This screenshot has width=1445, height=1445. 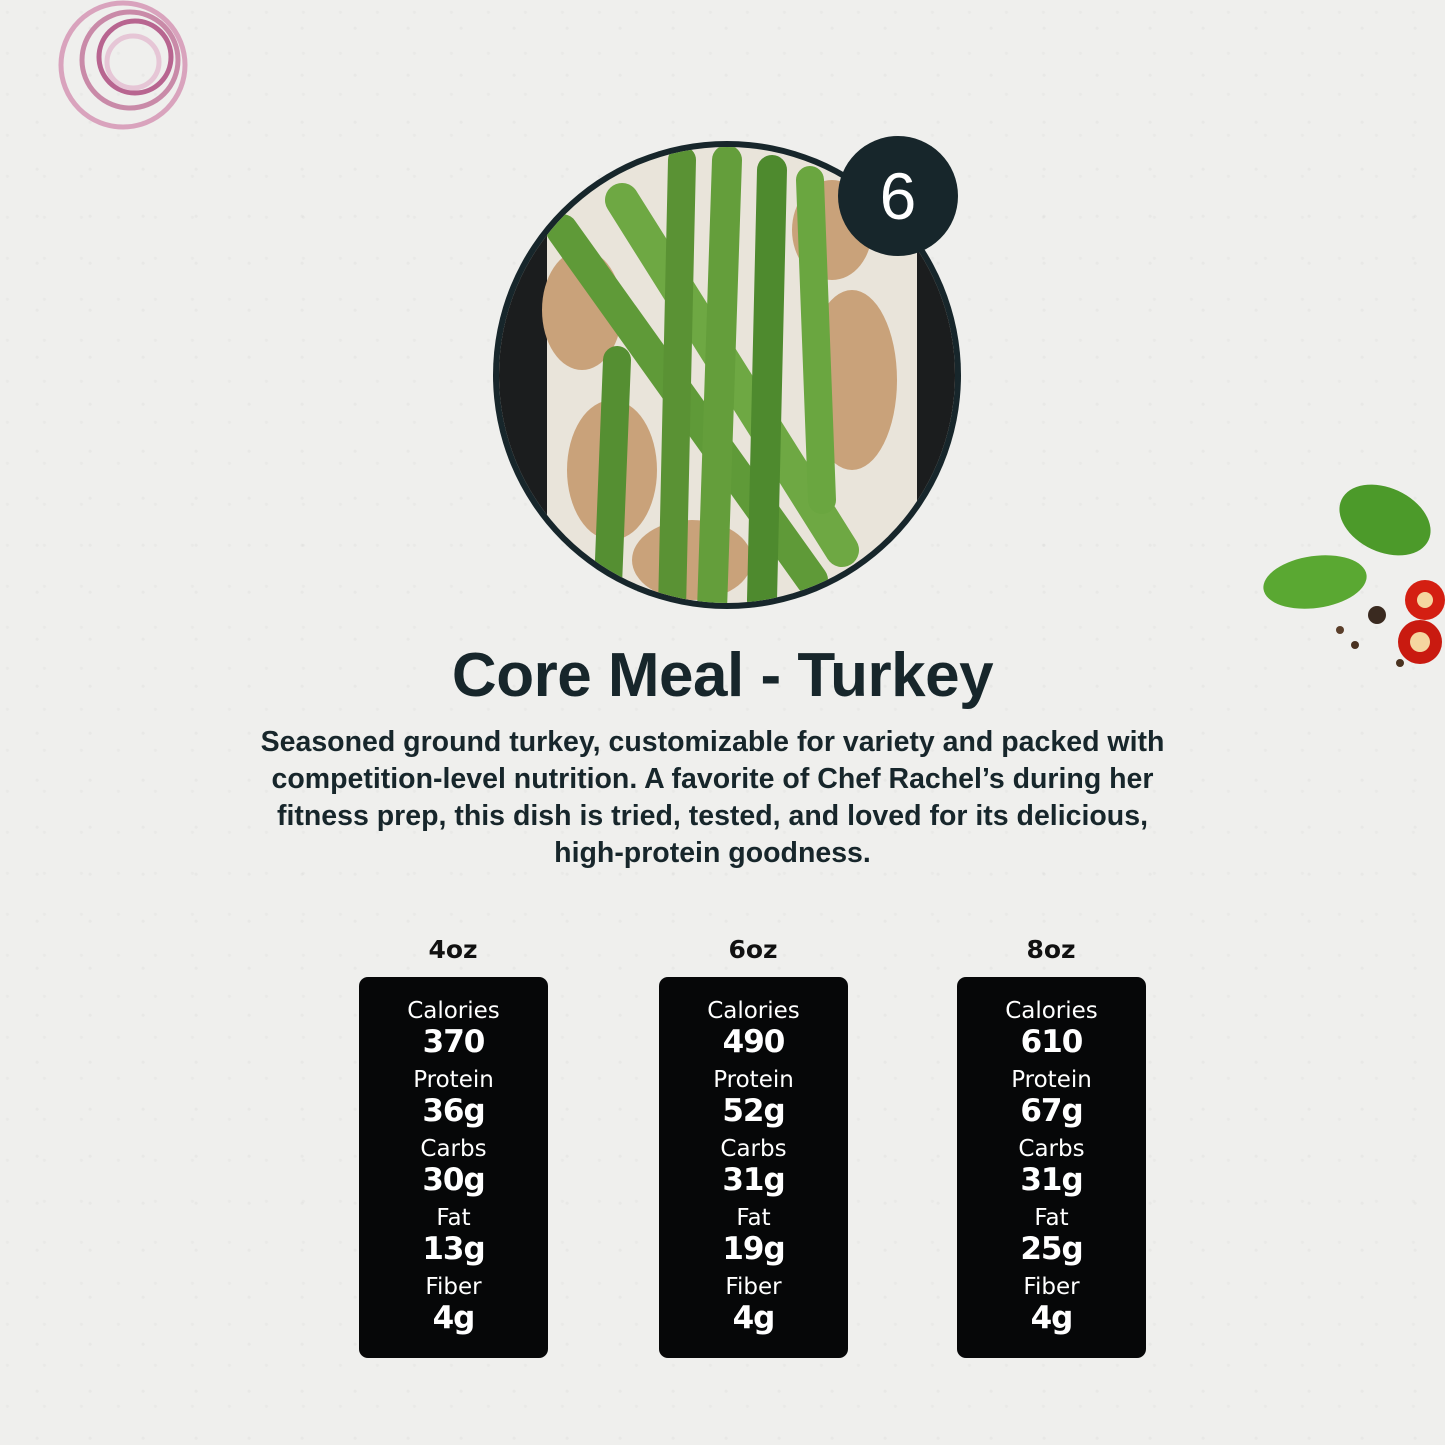 I want to click on fat-value: 19g, so click(x=753, y=1249).